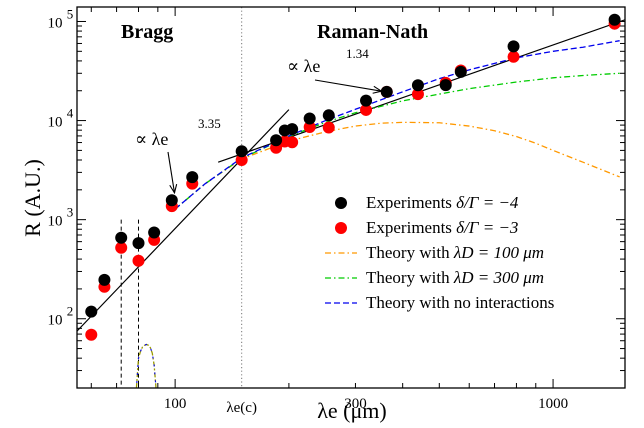 This screenshot has height=428, width=644. I want to click on legend-label-3: Theory with λD = 300 μm, so click(455, 277).